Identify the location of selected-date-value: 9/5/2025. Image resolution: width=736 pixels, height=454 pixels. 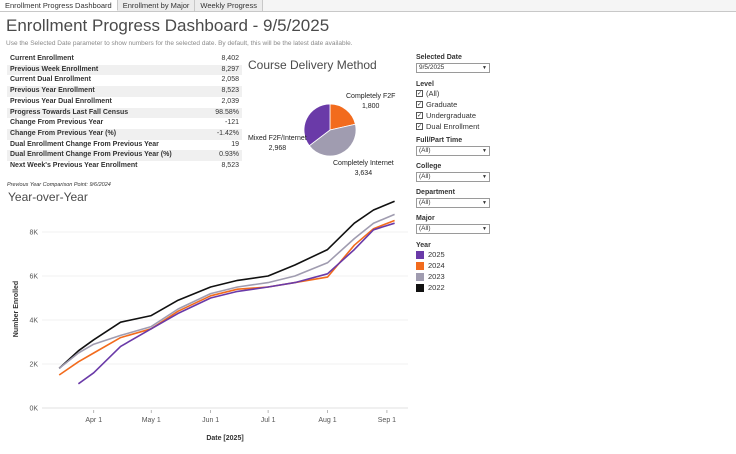
(432, 67).